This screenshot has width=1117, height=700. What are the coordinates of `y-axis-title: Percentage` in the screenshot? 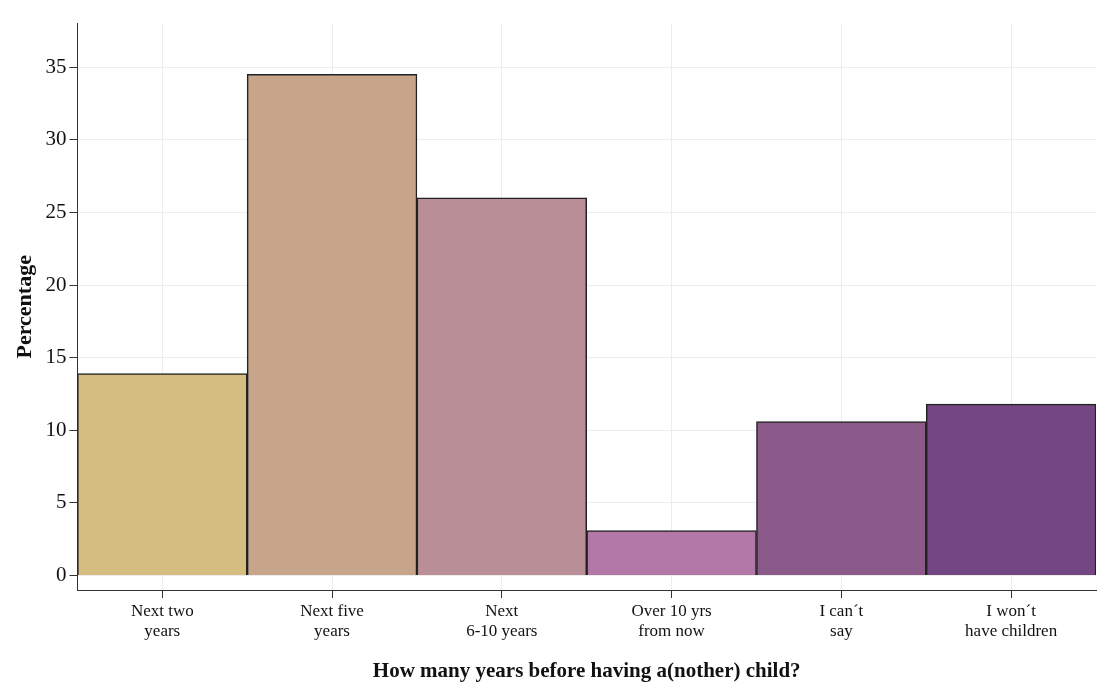 It's located at (23, 306).